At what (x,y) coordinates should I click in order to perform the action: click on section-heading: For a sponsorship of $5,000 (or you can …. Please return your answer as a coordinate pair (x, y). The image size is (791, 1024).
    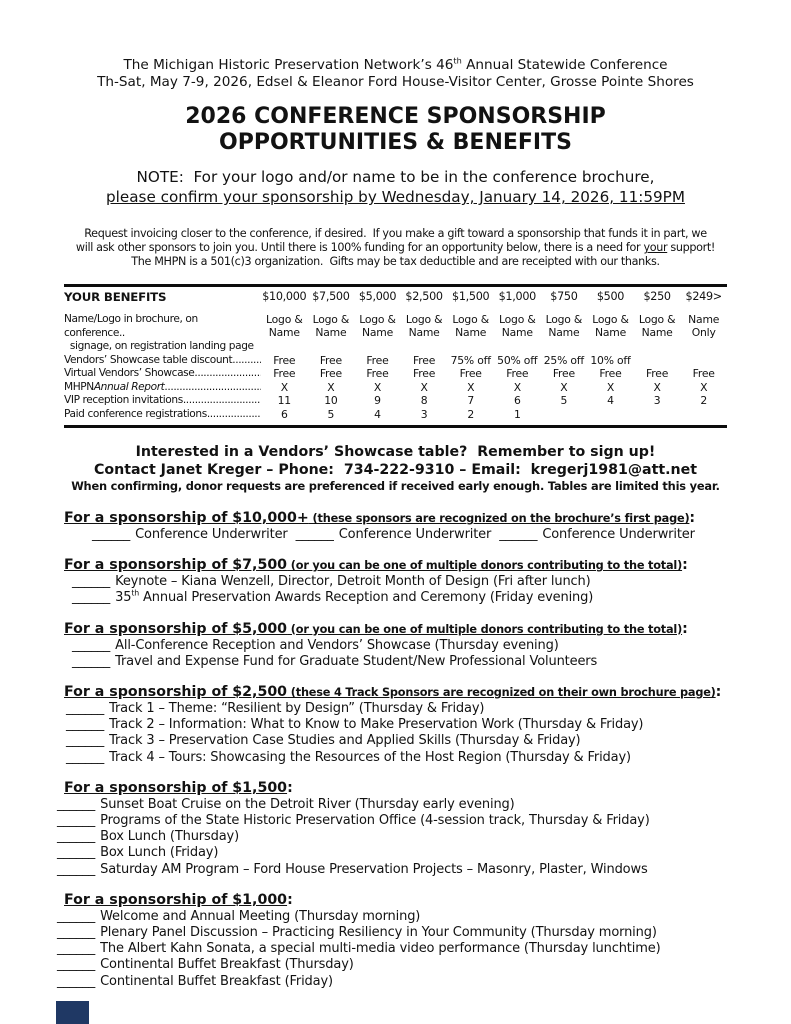
    Looking at the image, I should click on (376, 628).